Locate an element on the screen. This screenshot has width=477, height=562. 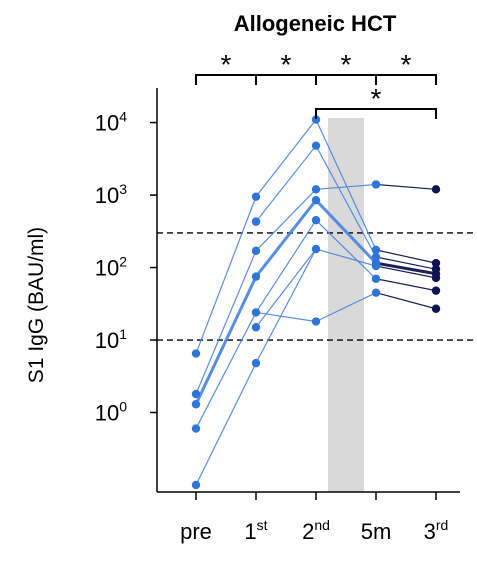
y-tick-label: 10² is located at coordinates (111, 267).